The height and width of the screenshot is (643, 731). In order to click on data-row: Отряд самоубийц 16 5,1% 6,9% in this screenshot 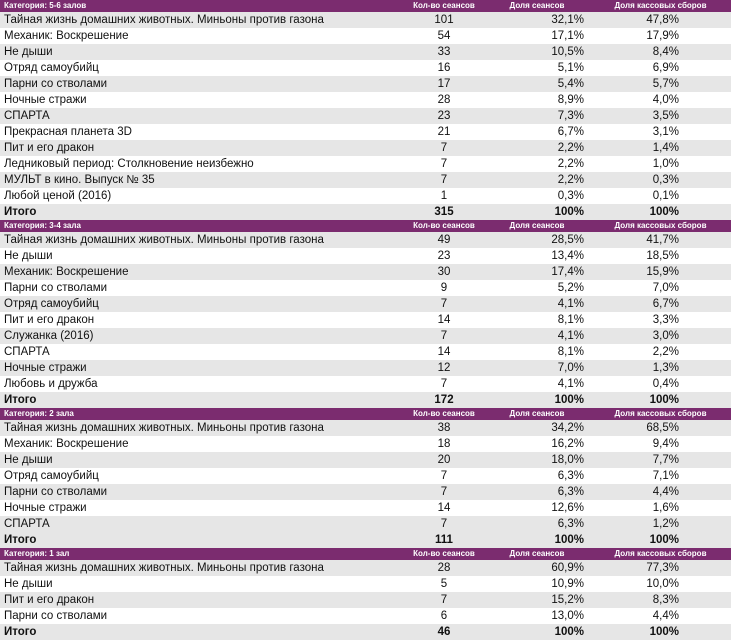, I will do `click(365, 68)`.